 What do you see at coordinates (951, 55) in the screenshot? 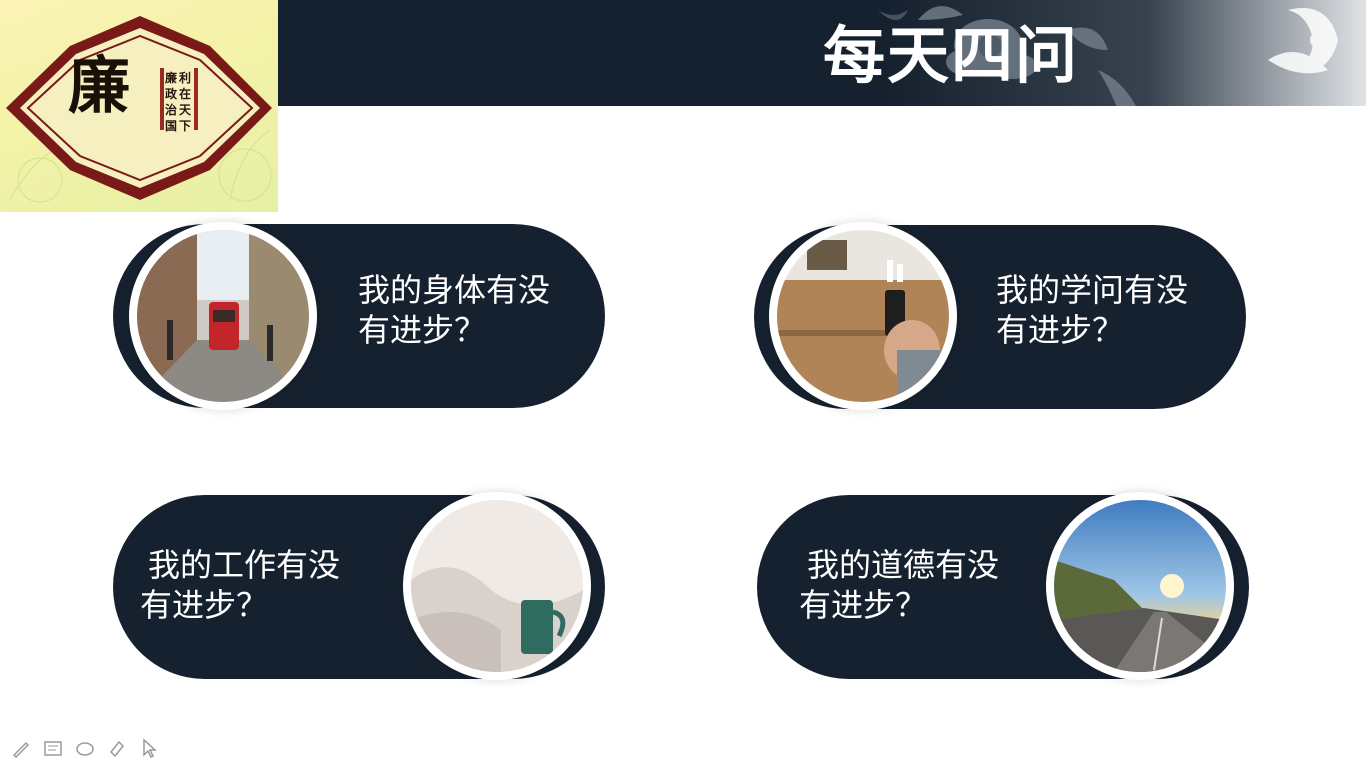
I see `page-title: 每天四问` at bounding box center [951, 55].